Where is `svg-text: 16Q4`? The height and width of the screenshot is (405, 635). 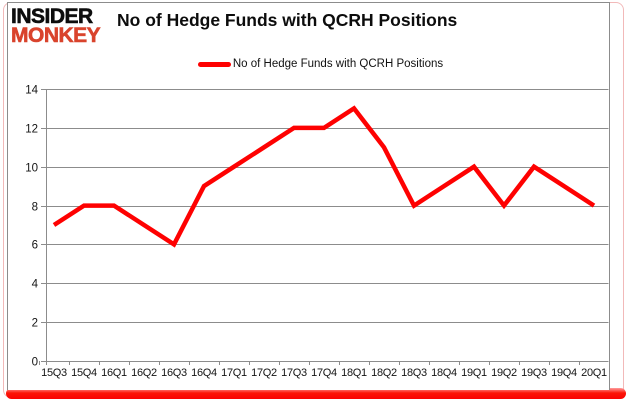
svg-text: 16Q4 is located at coordinates (204, 373).